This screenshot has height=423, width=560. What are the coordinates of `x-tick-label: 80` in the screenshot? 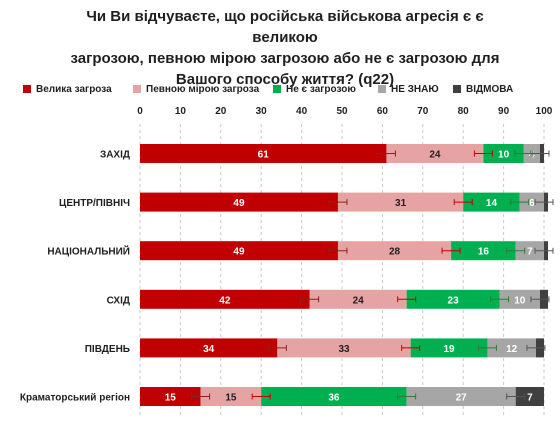 It's located at (464, 111).